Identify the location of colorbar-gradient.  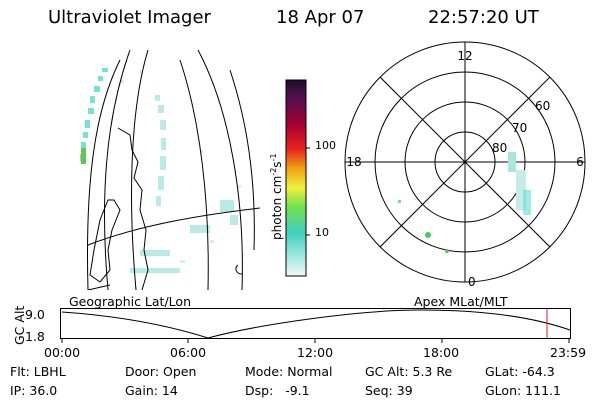
(296, 178).